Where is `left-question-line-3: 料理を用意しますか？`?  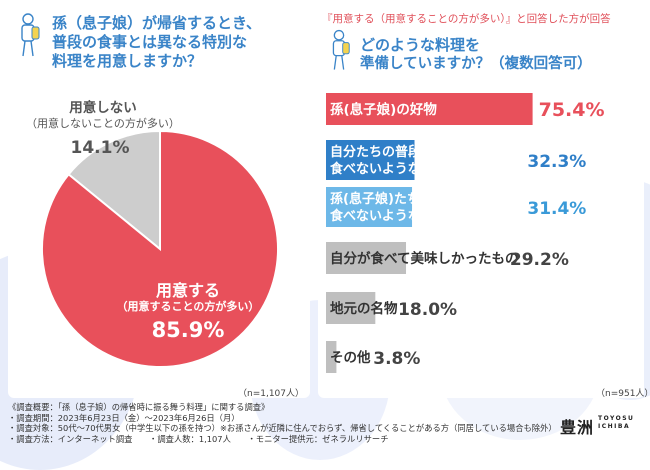 left-question-line-3: 料理を用意しますか？ is located at coordinates (127, 61).